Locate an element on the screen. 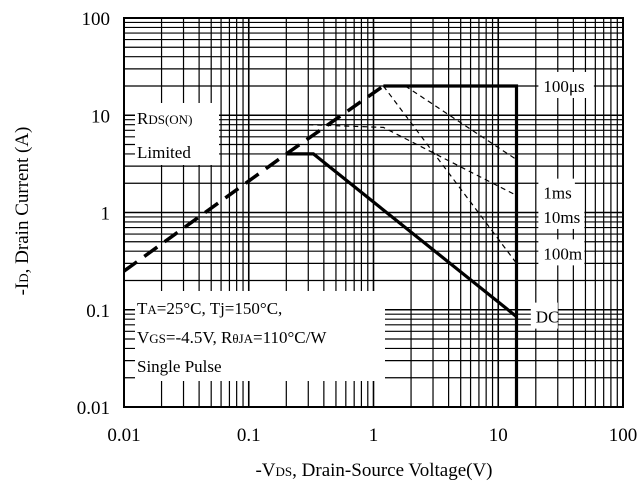  curve-label: 100μs is located at coordinates (563, 86).